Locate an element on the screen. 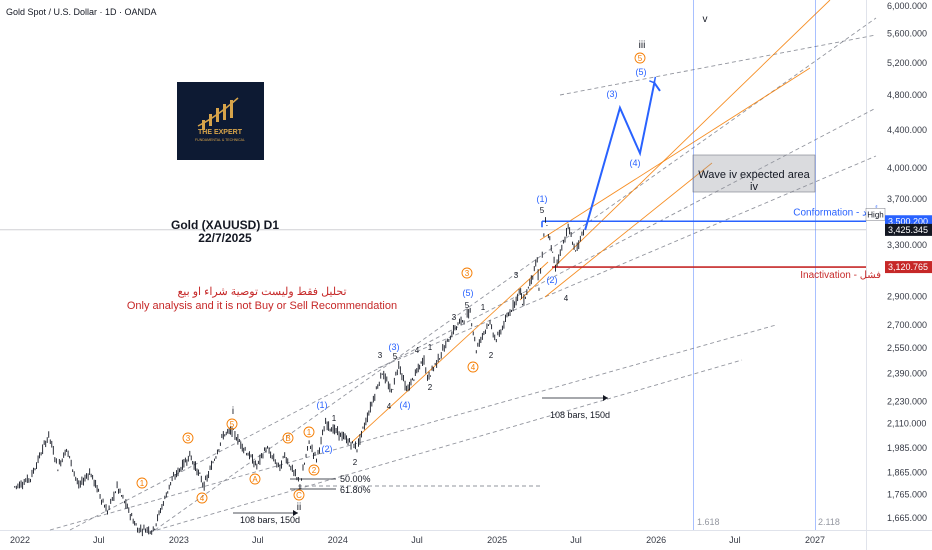 Image resolution: width=932 pixels, height=550 pixels. y-tick-label: 1,985.000 is located at coordinates (907, 448).